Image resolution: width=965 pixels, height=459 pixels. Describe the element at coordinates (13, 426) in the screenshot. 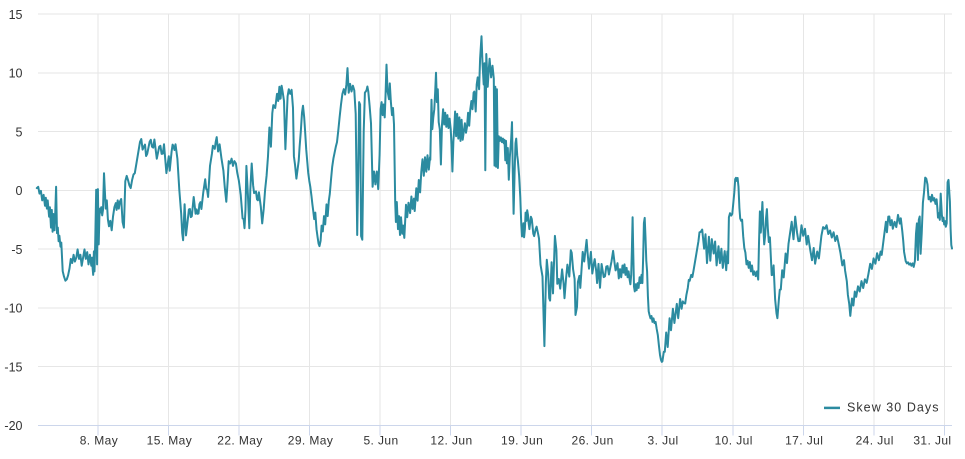

I see `svg-text: -20` at that location.